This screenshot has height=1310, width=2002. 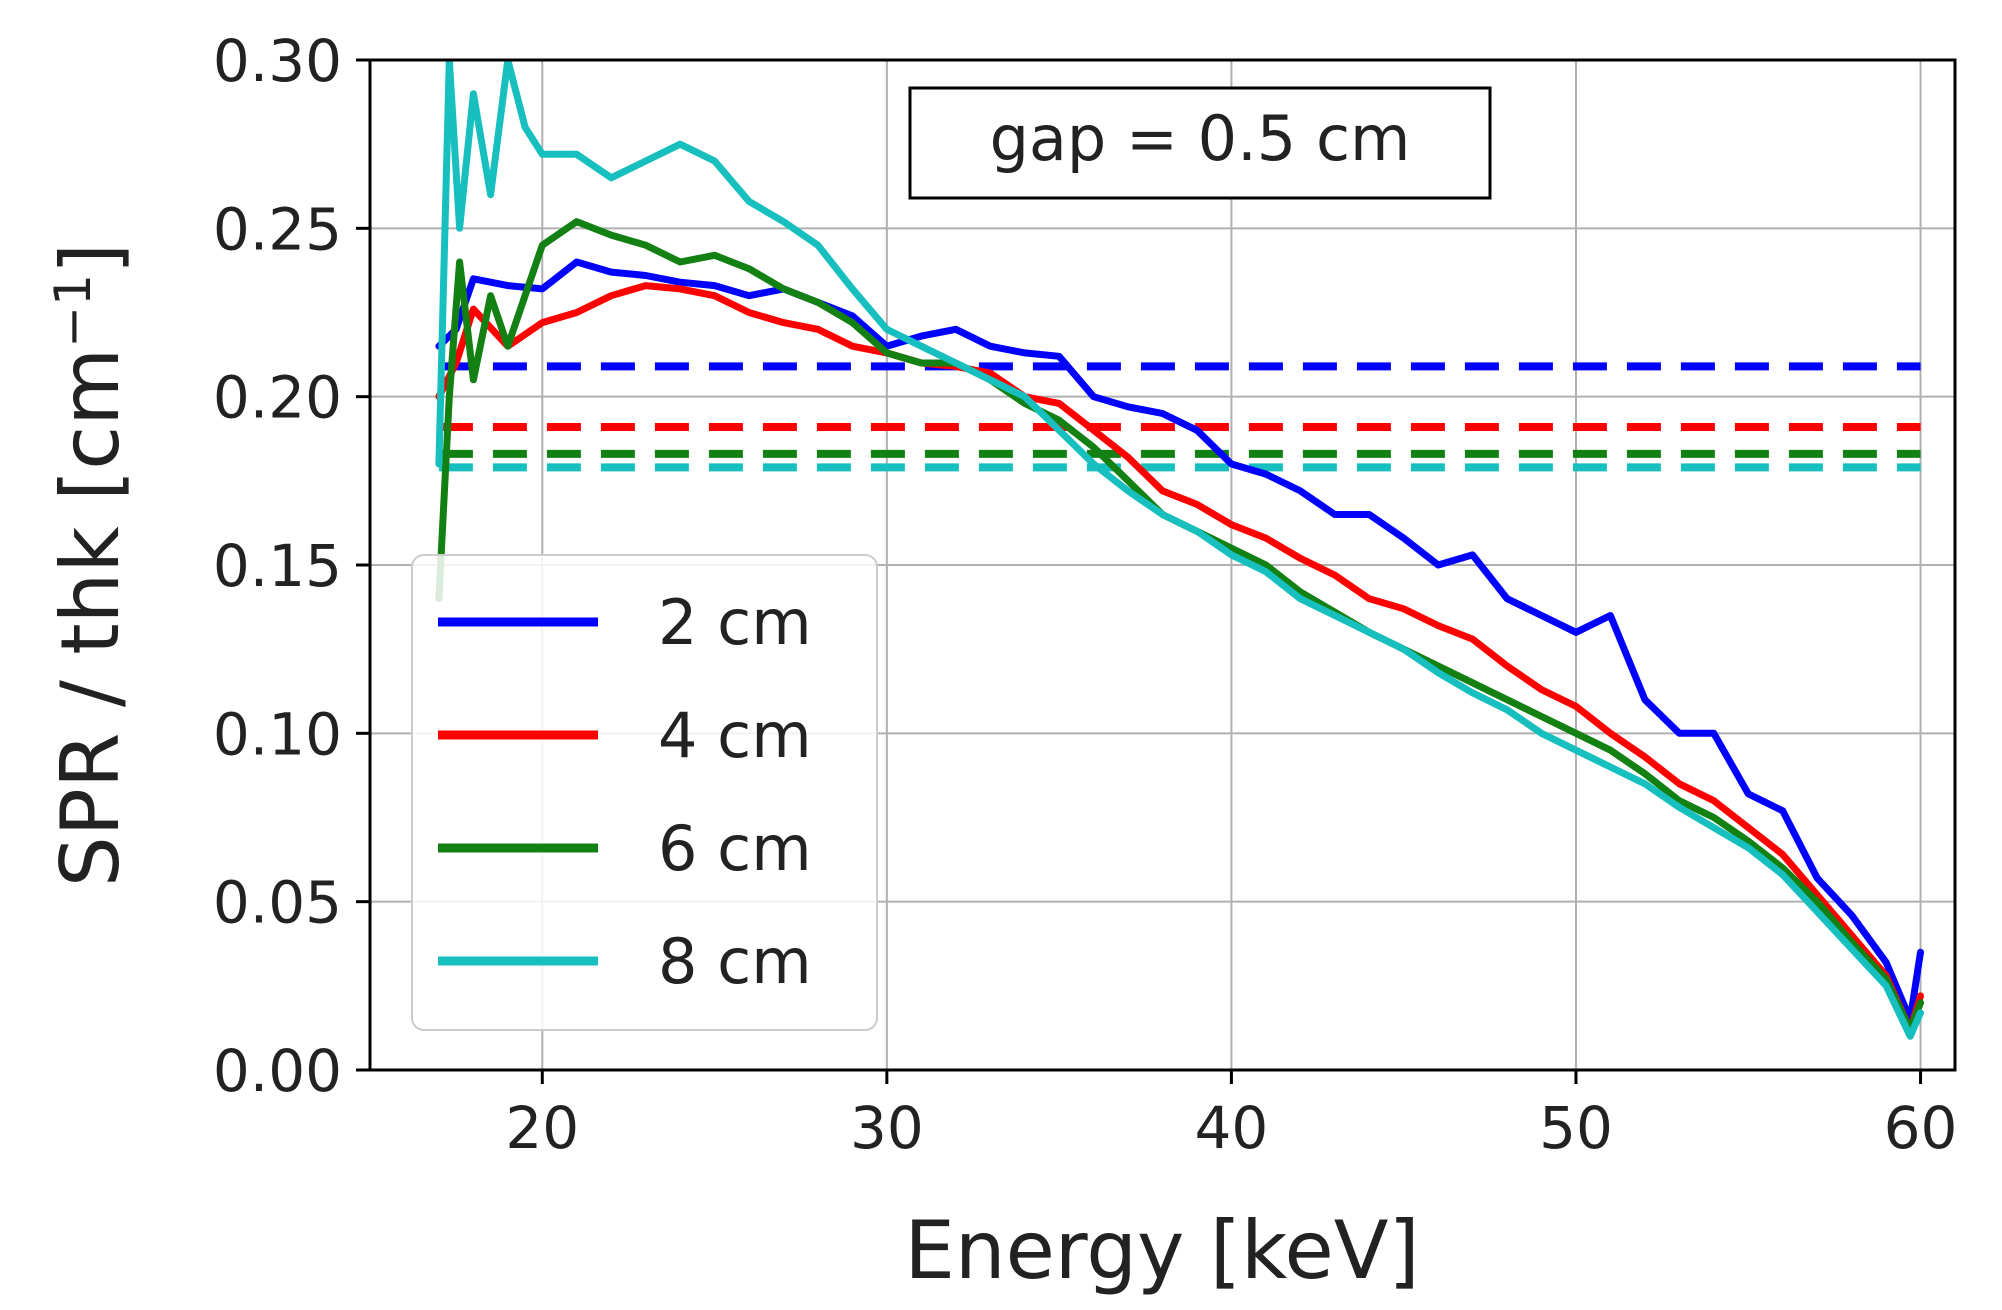 What do you see at coordinates (277, 734) in the screenshot?
I see `y-tick-label: 0.10` at bounding box center [277, 734].